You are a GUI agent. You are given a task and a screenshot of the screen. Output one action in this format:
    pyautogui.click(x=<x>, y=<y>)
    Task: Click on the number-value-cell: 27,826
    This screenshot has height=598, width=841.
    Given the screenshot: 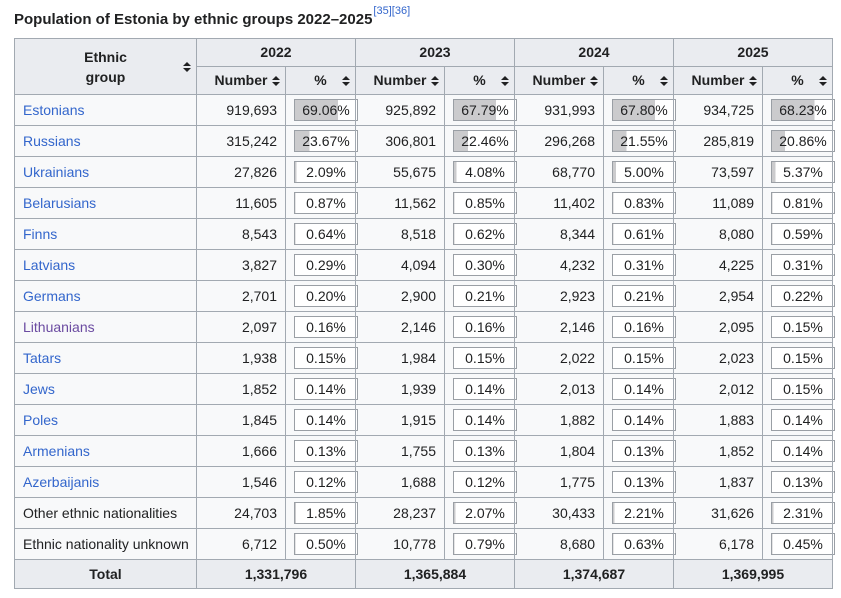 What is the action you would take?
    pyautogui.click(x=241, y=172)
    